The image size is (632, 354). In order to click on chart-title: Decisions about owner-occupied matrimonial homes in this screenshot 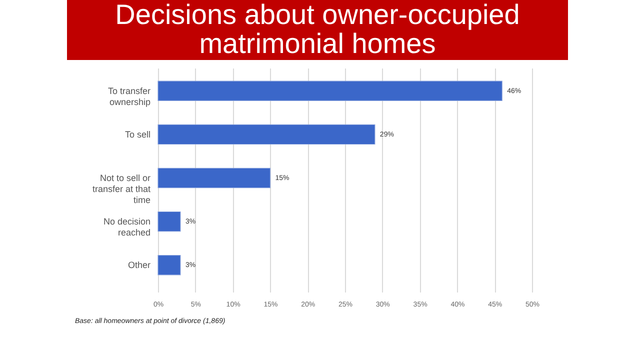, I will do `click(317, 29)`.